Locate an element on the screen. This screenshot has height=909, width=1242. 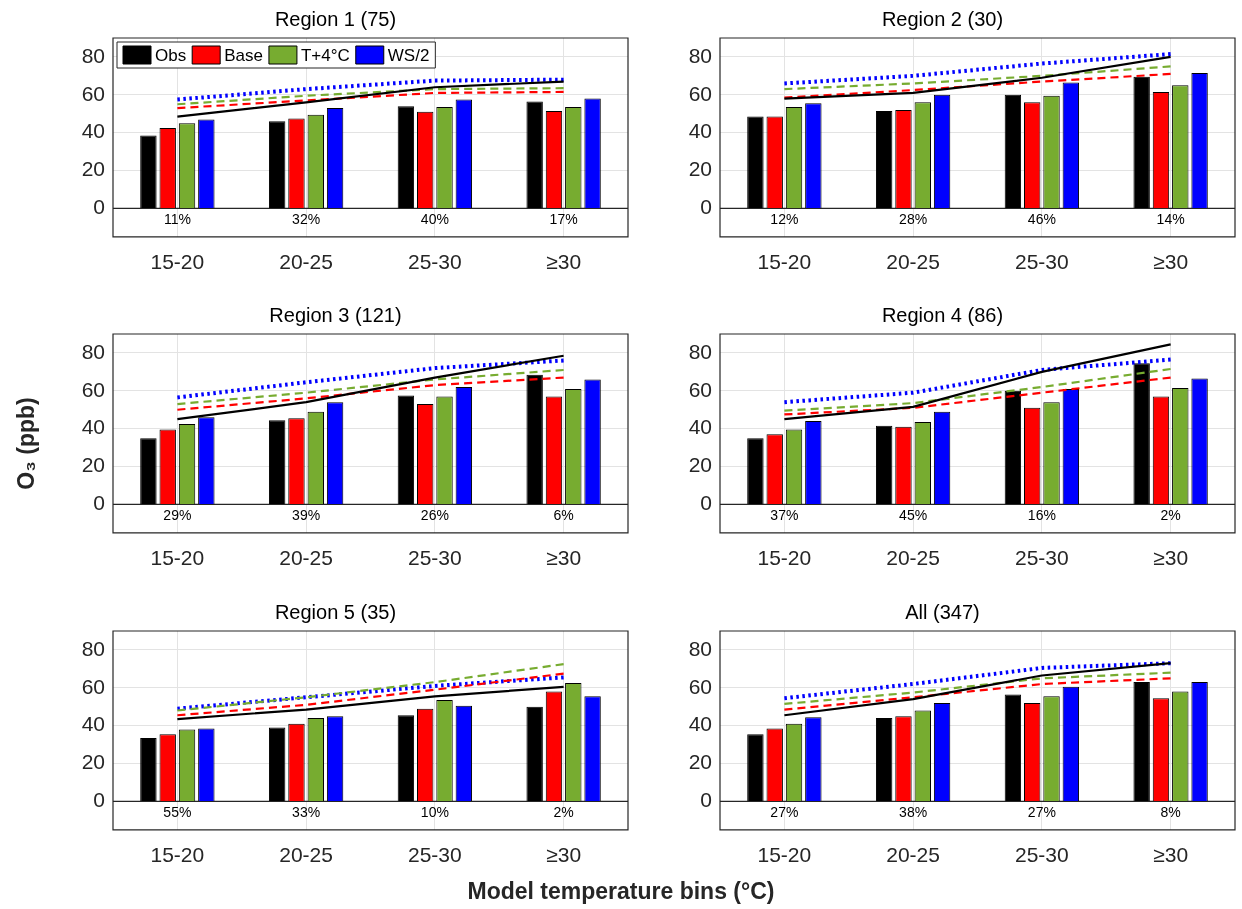
chart-title: Region 3 (121) is located at coordinates (335, 314).